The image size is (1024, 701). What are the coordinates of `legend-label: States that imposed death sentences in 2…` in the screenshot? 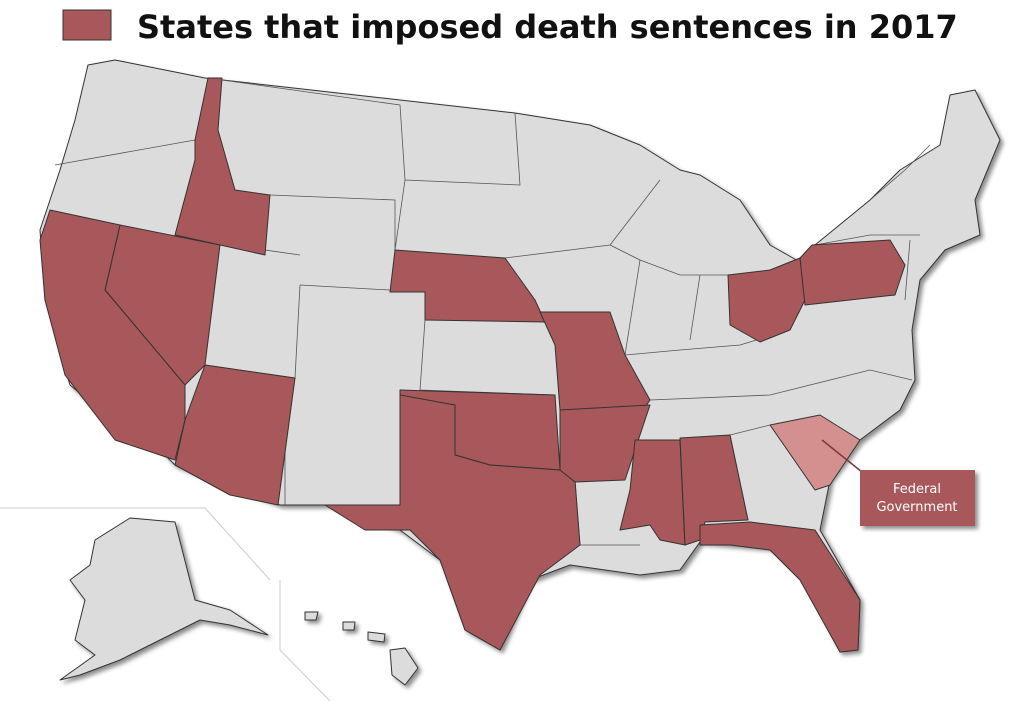 It's located at (547, 27).